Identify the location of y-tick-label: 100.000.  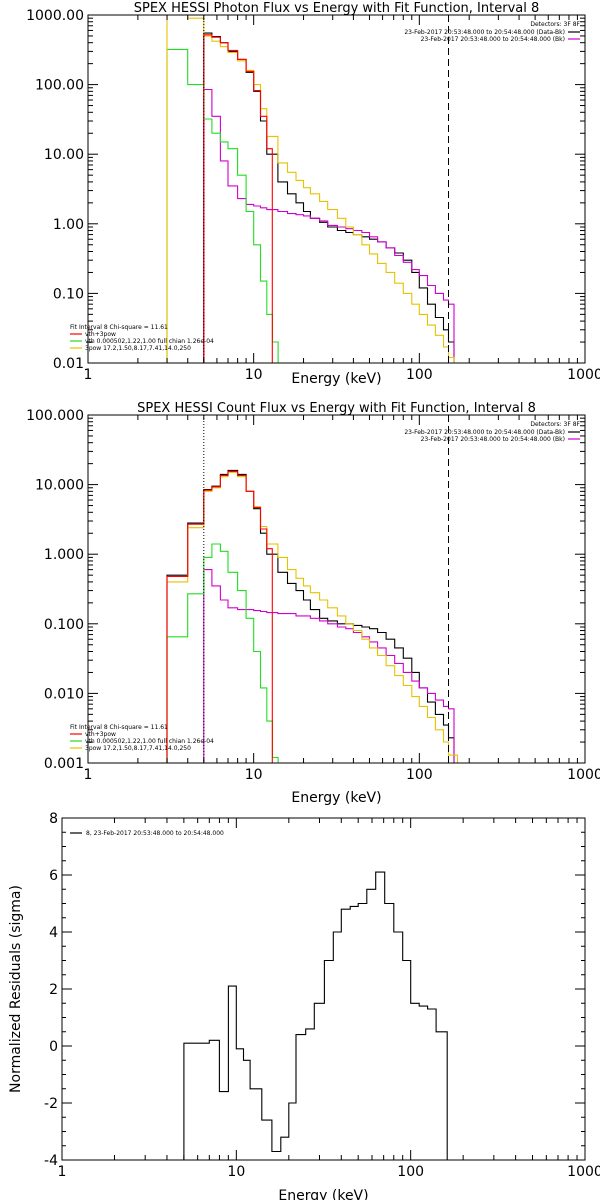
(55, 416).